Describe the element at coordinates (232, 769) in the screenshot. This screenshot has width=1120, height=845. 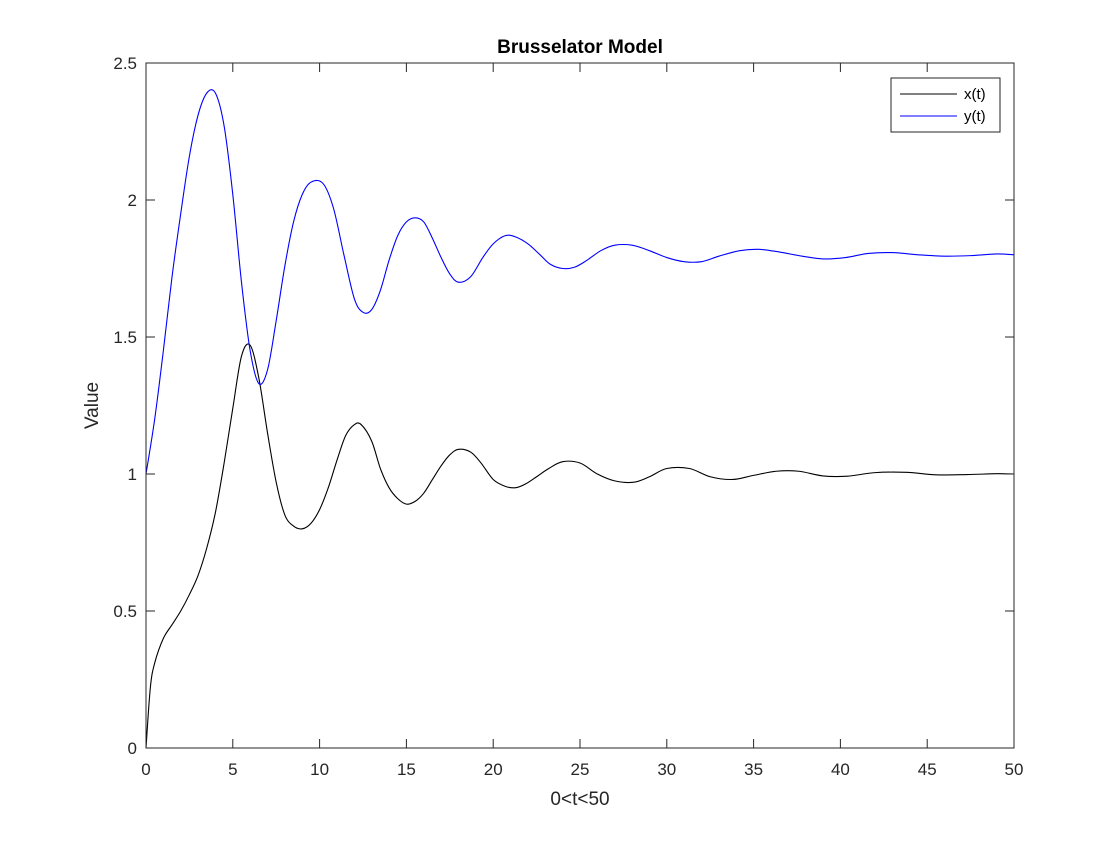
I see `x-tick-label: 5` at that location.